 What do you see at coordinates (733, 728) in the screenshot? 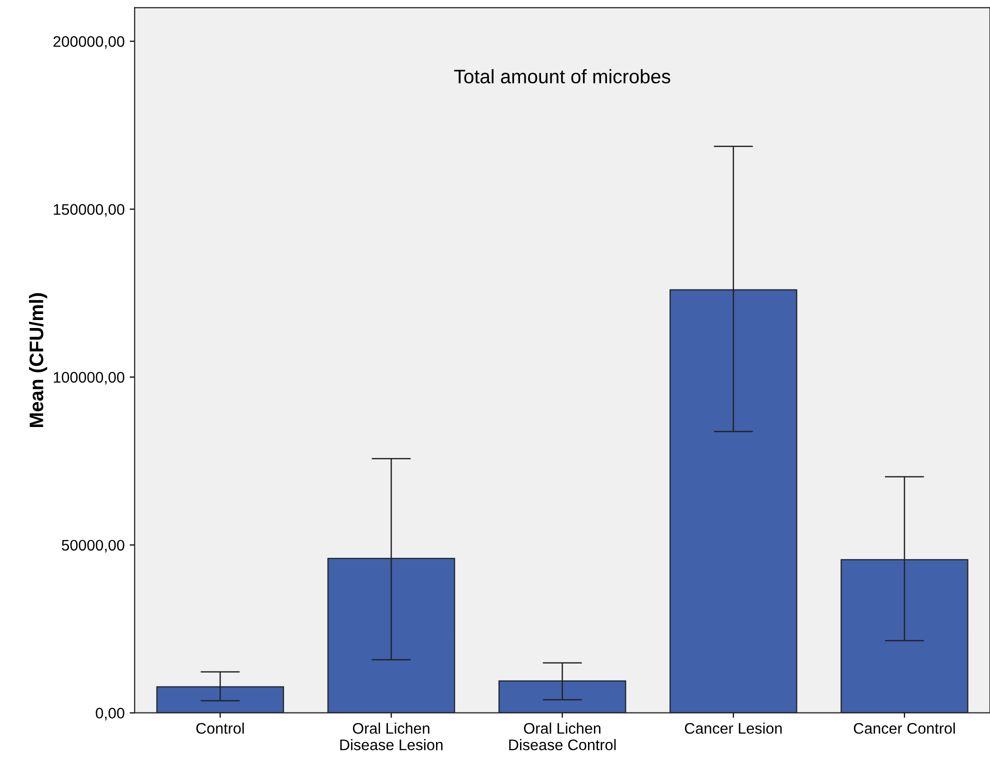
I see `x-tick-label: Cancer Lesion` at bounding box center [733, 728].